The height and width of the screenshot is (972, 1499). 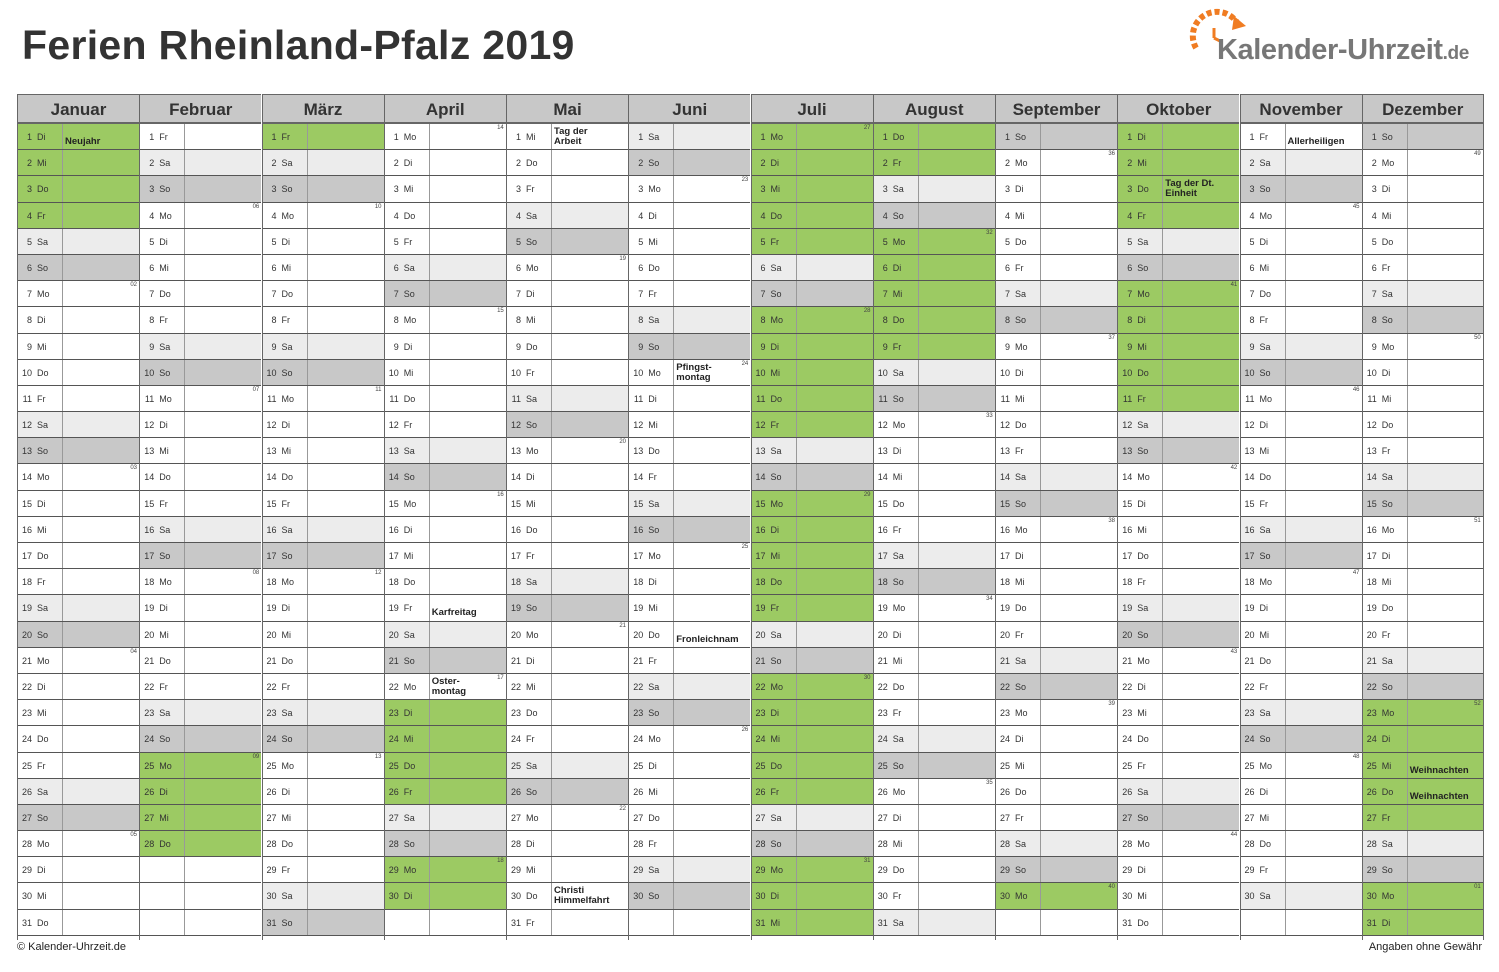 What do you see at coordinates (1356, 206) in the screenshot?
I see `week-number: 45` at bounding box center [1356, 206].